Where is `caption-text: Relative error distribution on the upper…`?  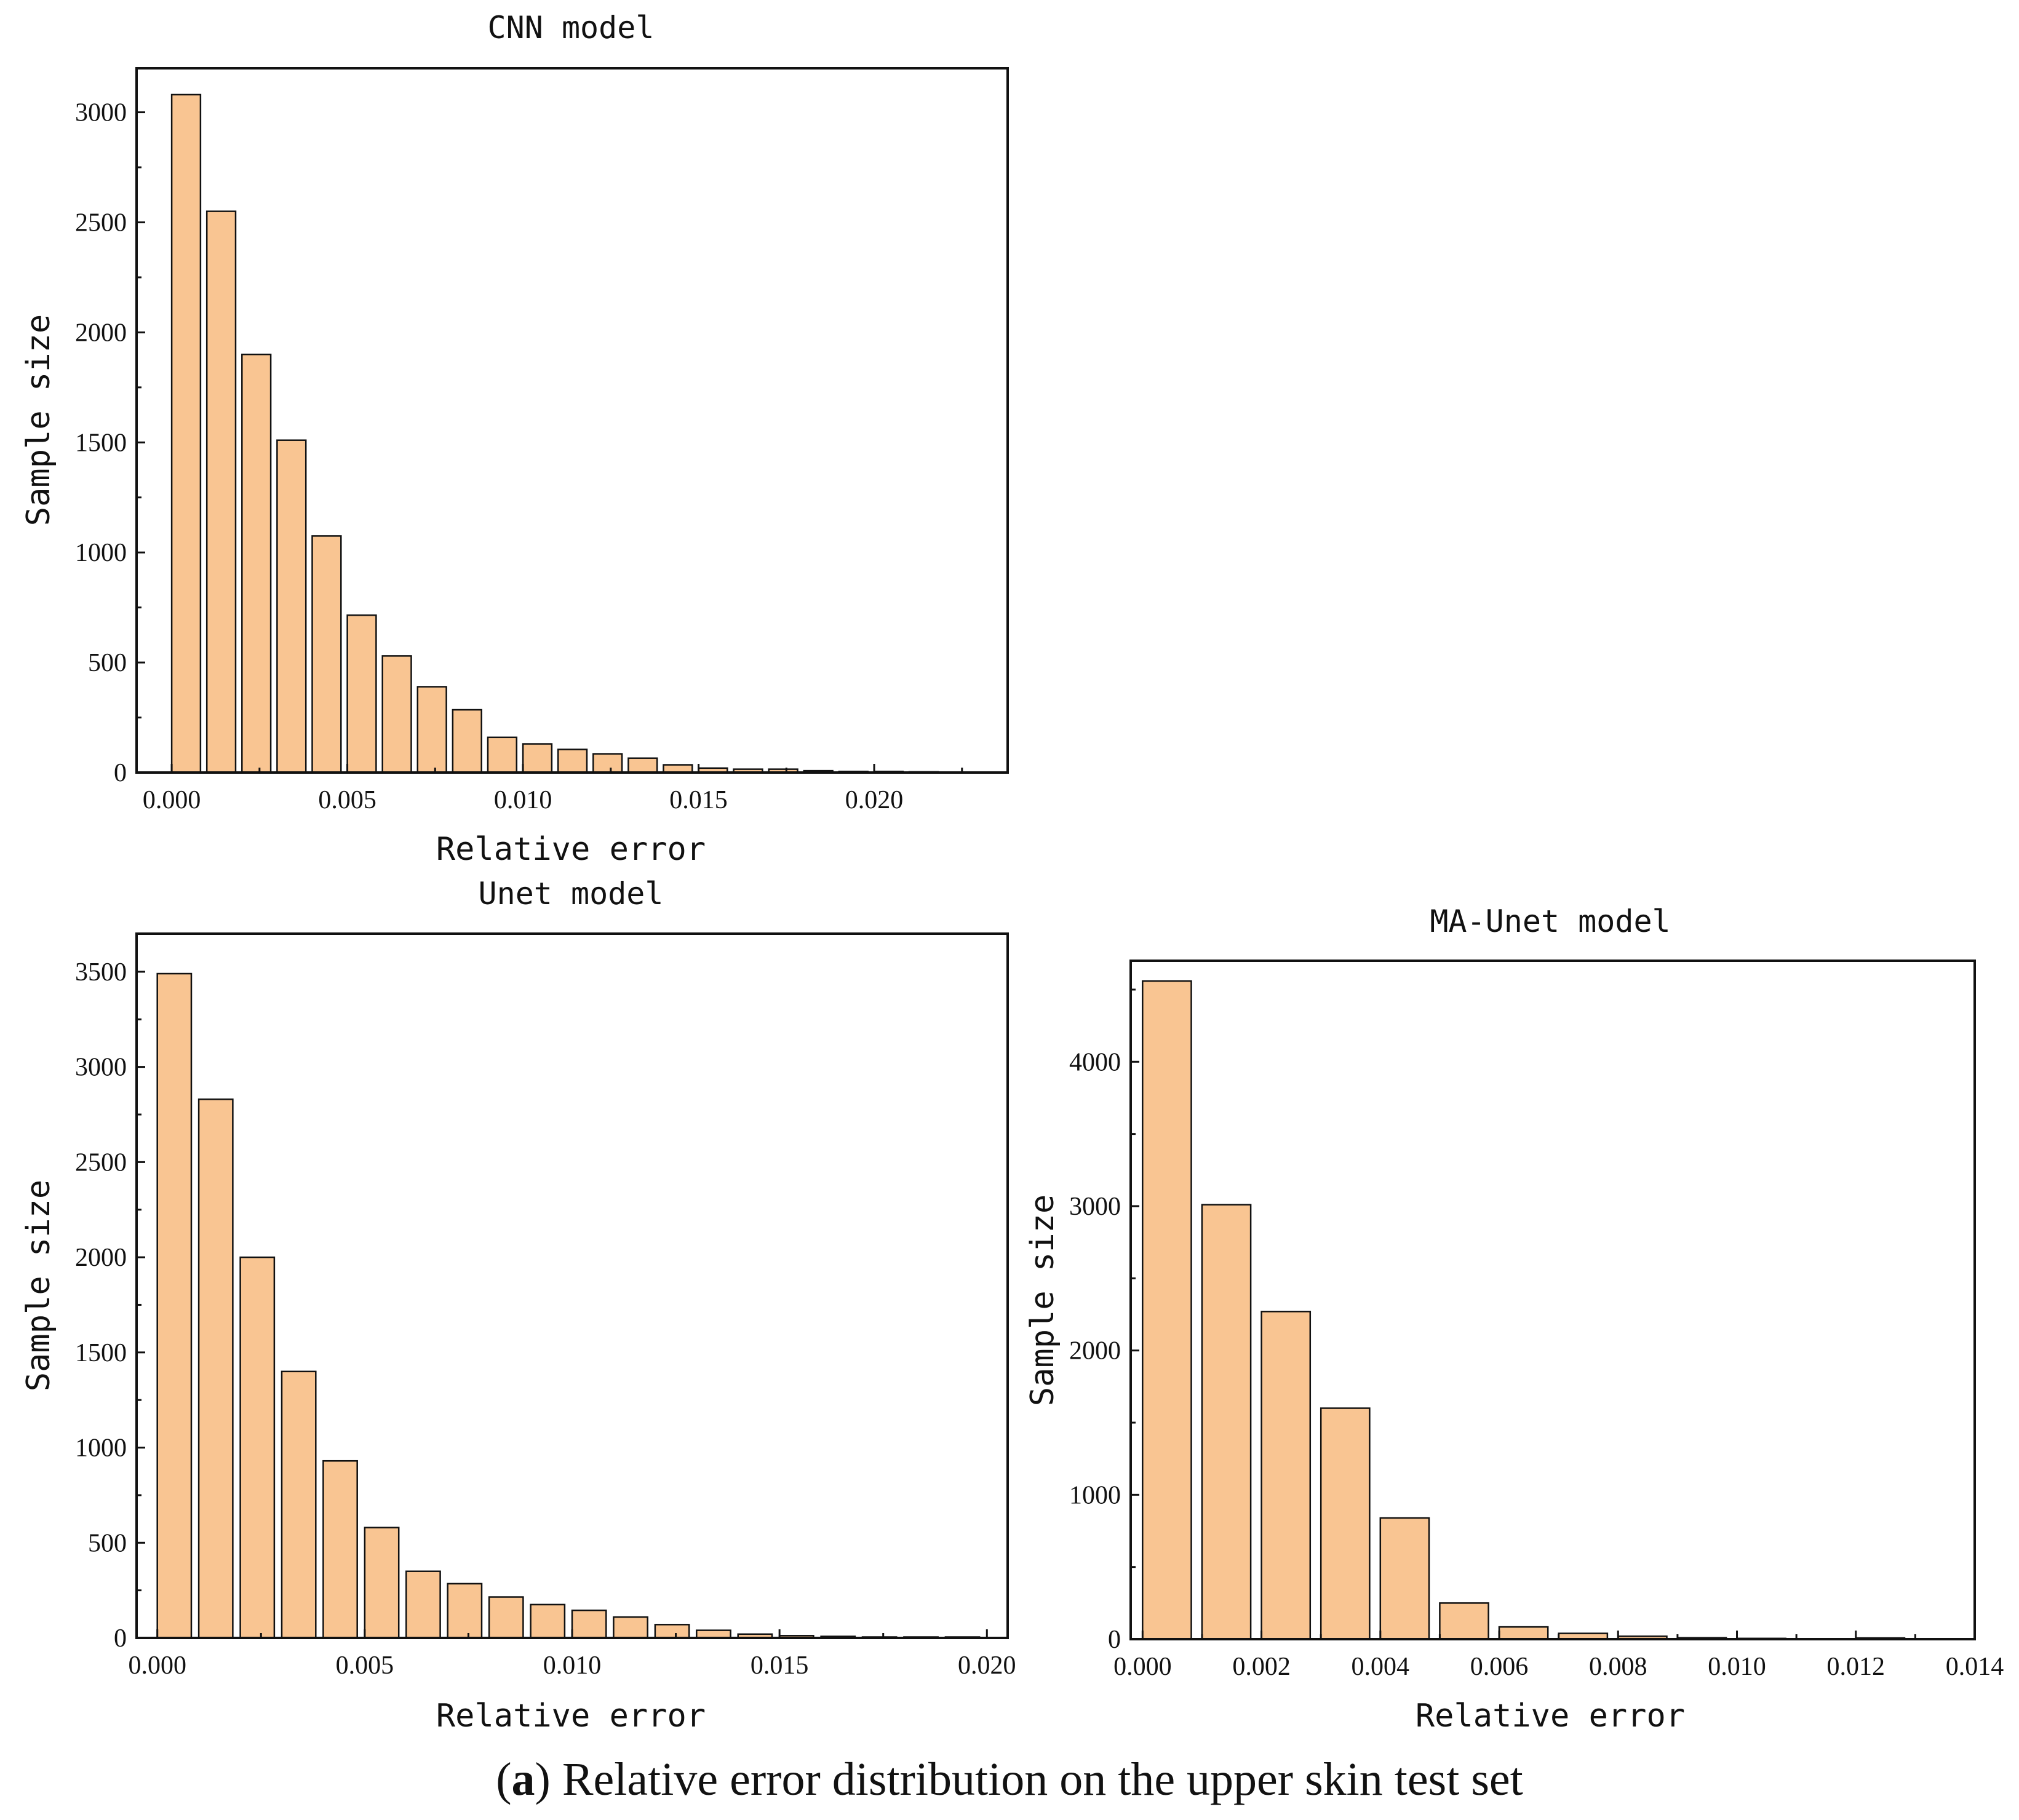
caption-text: Relative error distribution on the upper… is located at coordinates (1037, 1780).